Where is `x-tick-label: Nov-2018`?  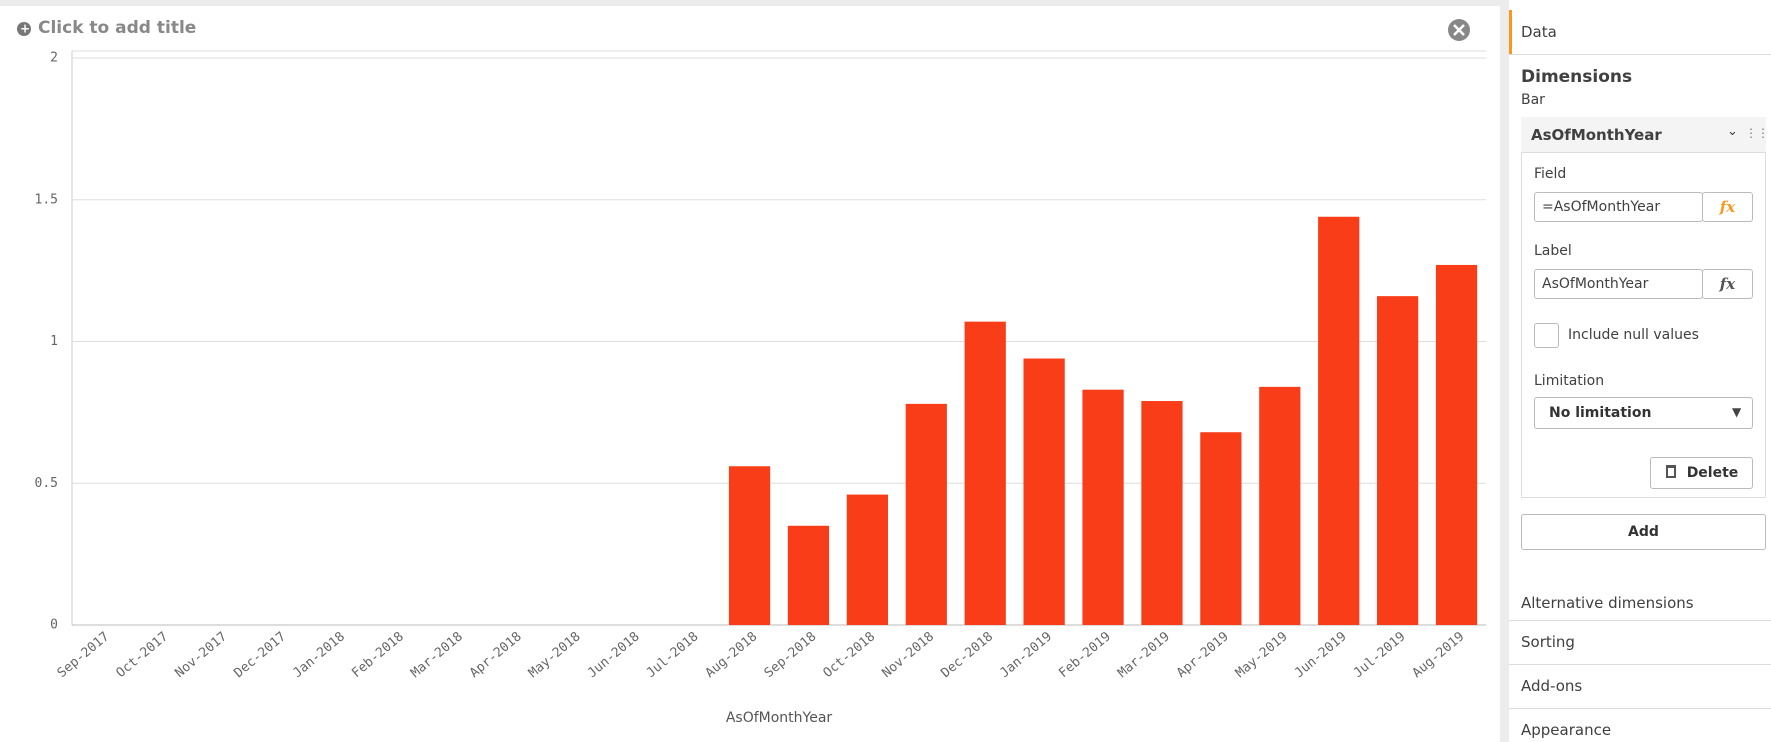
x-tick-label: Nov-2018 is located at coordinates (908, 655).